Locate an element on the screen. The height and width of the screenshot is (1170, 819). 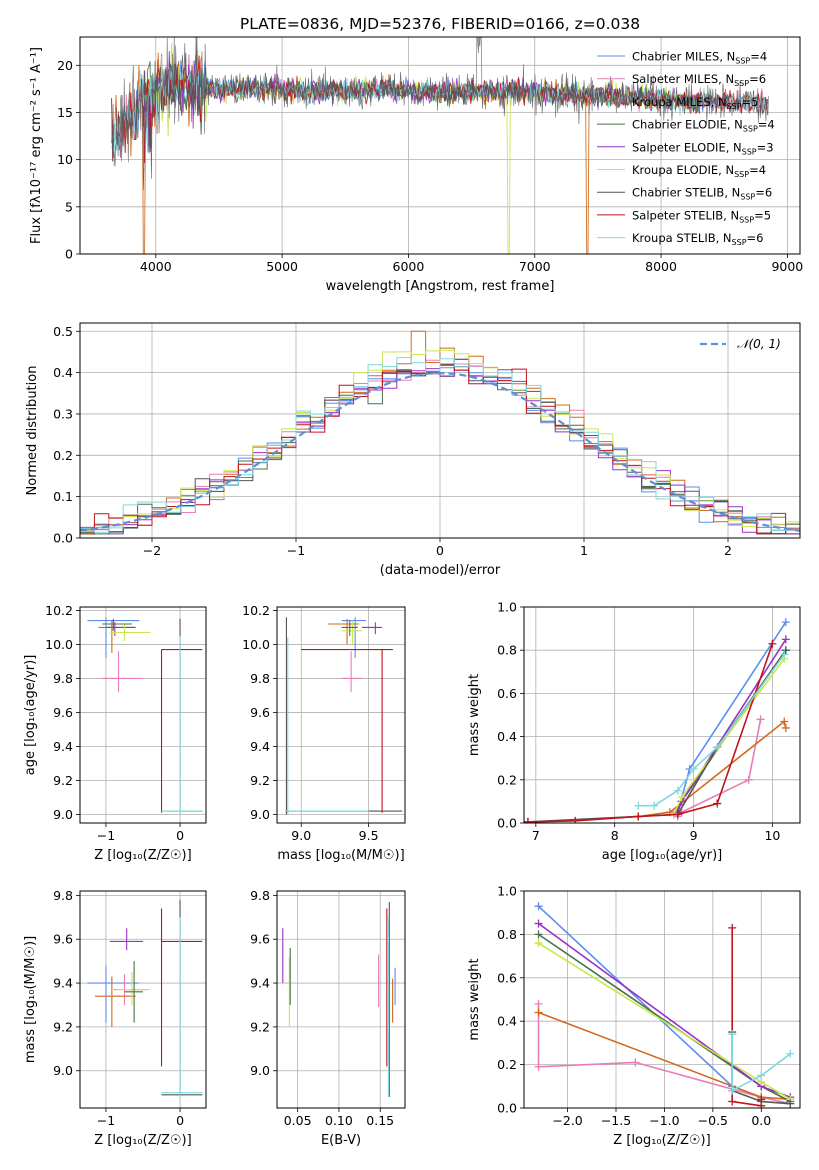
line-series-salpeter_stelib is located at coordinates (650, 731).